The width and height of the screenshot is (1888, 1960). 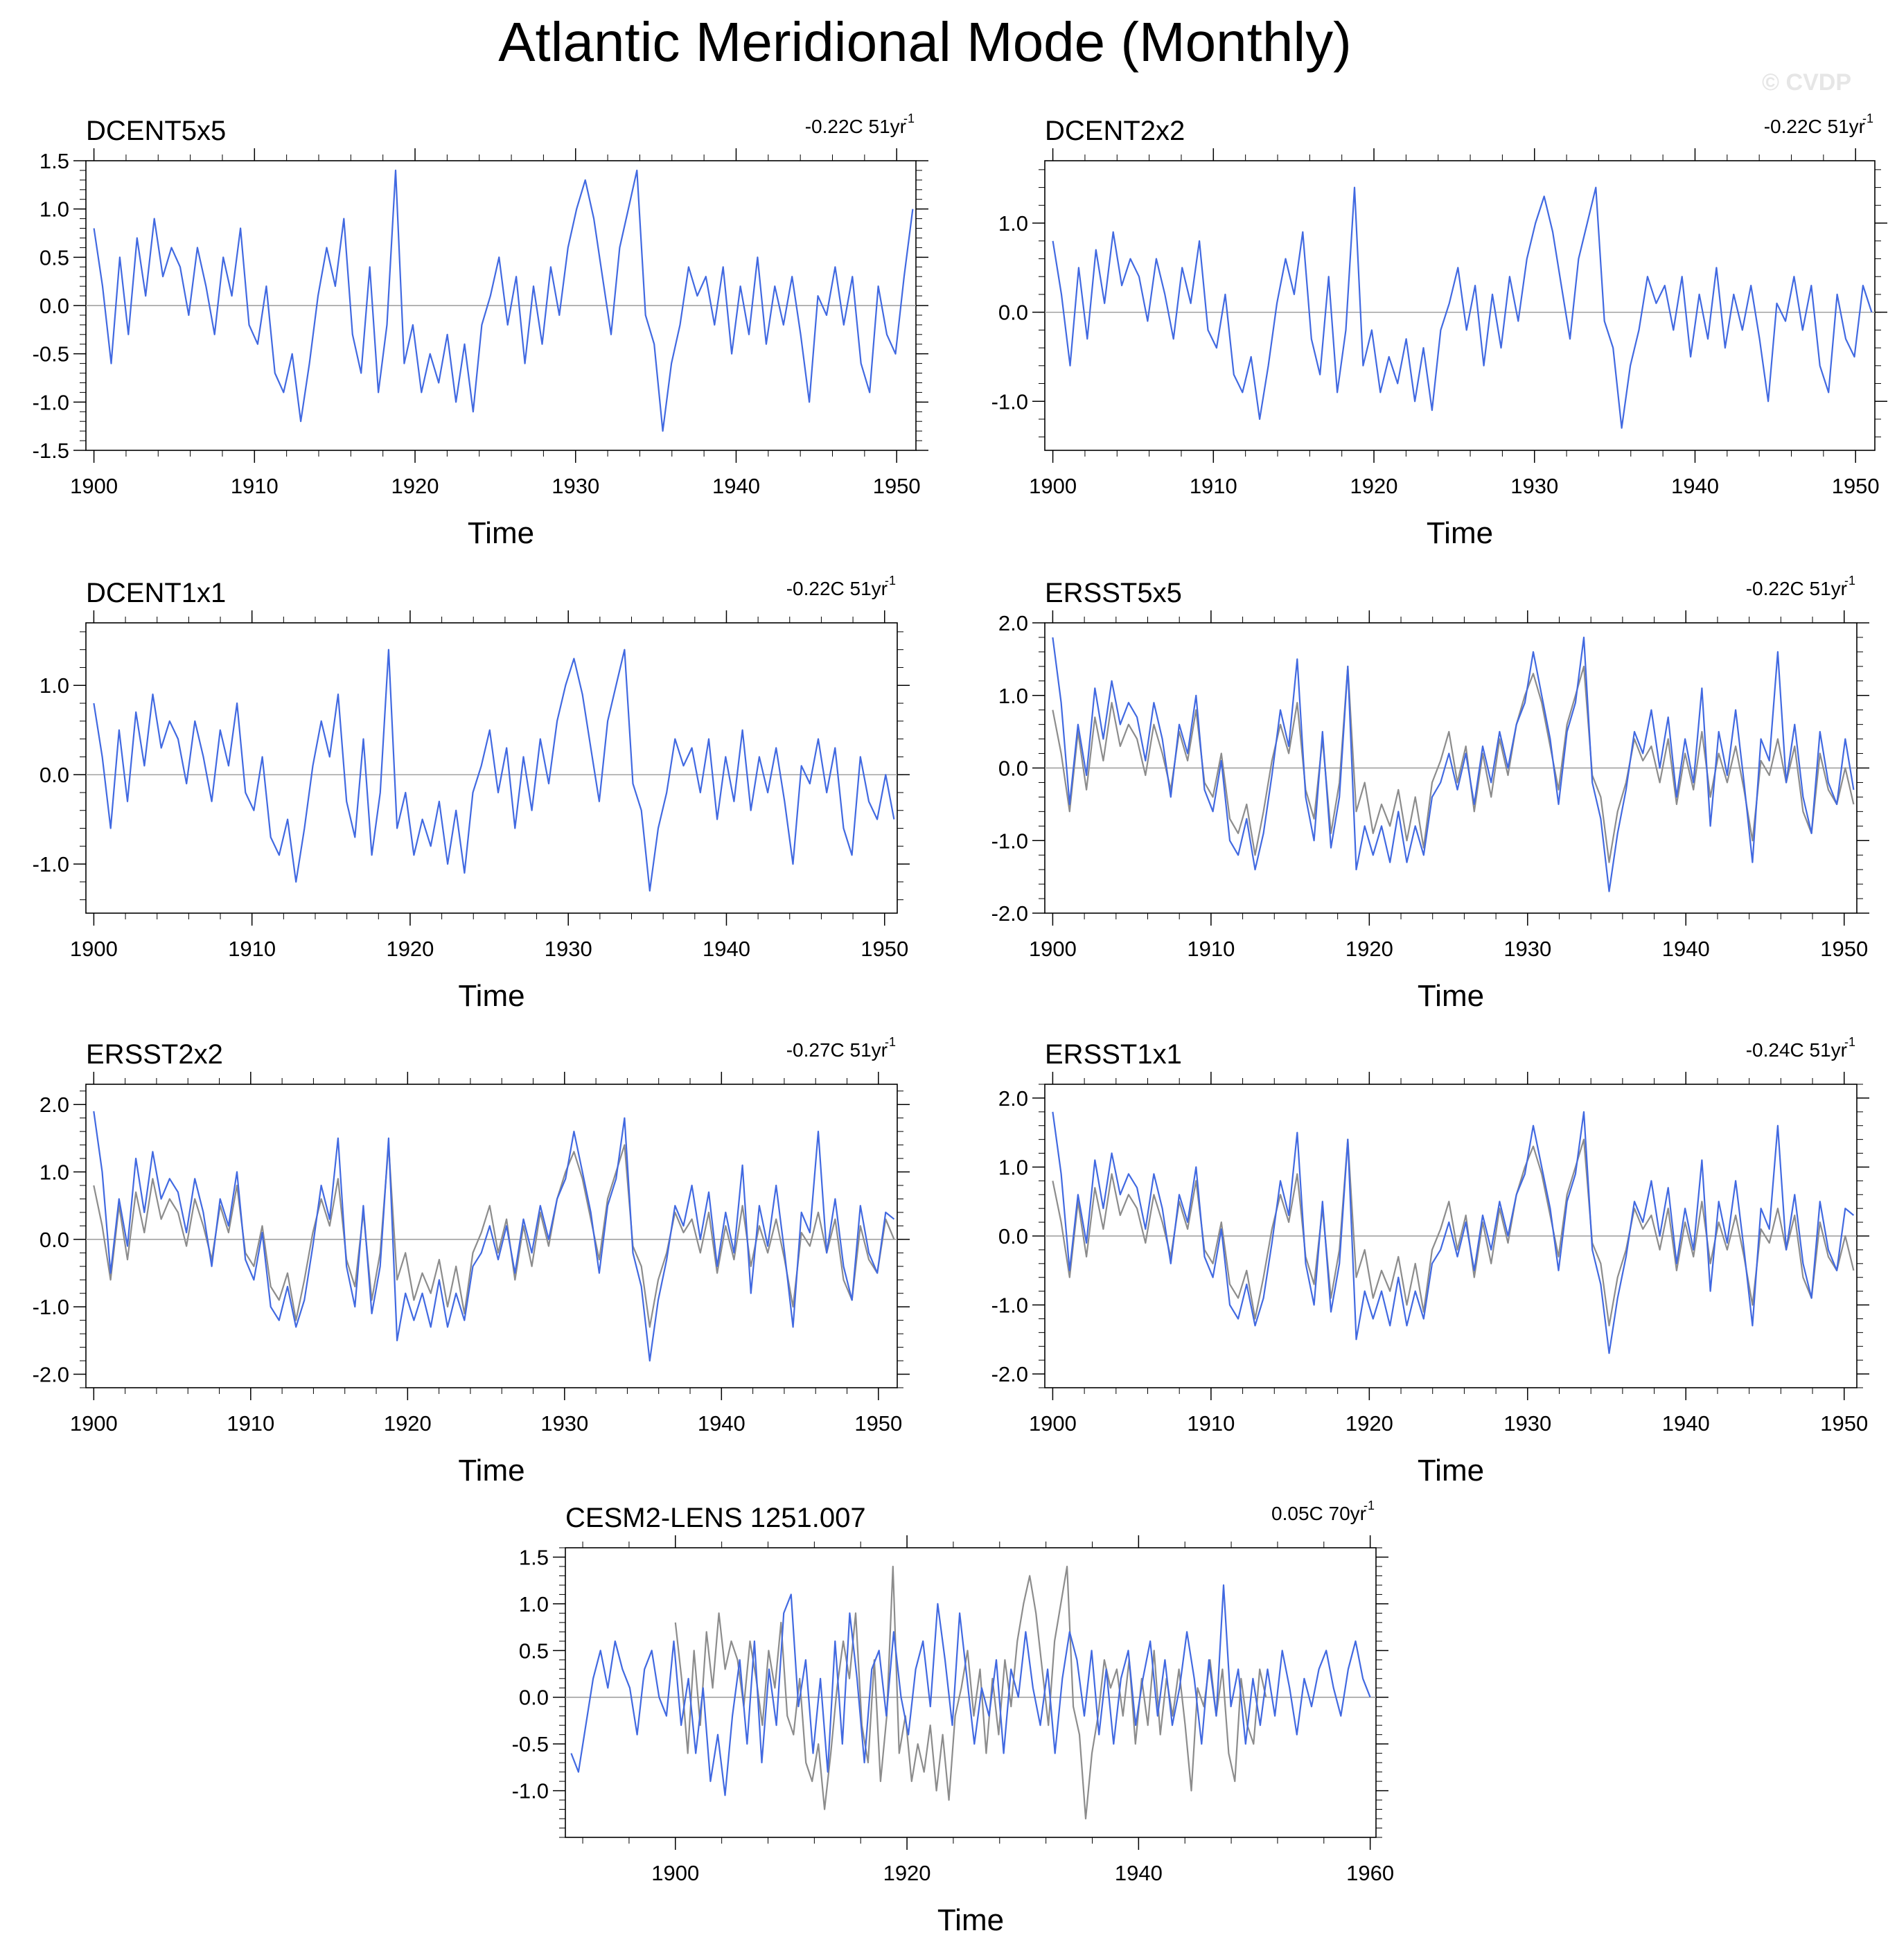 What do you see at coordinates (155, 1054) in the screenshot?
I see `panel-title: ERSST2x2` at bounding box center [155, 1054].